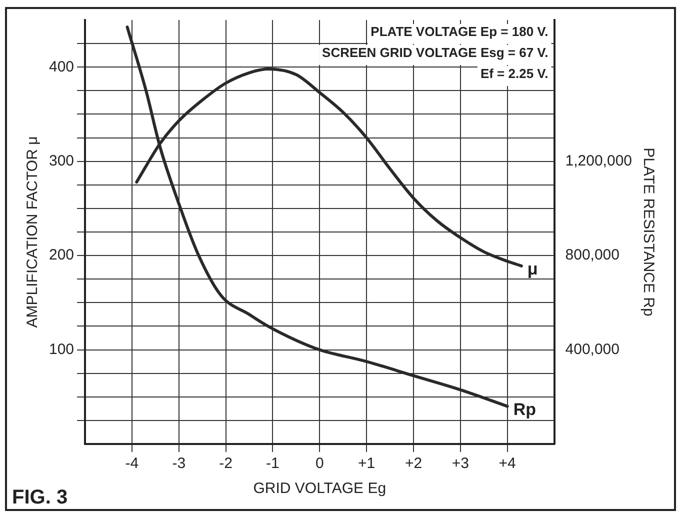 This screenshot has height=516, width=681. Describe the element at coordinates (61, 67) in the screenshot. I see `y-tick-label: 400` at that location.